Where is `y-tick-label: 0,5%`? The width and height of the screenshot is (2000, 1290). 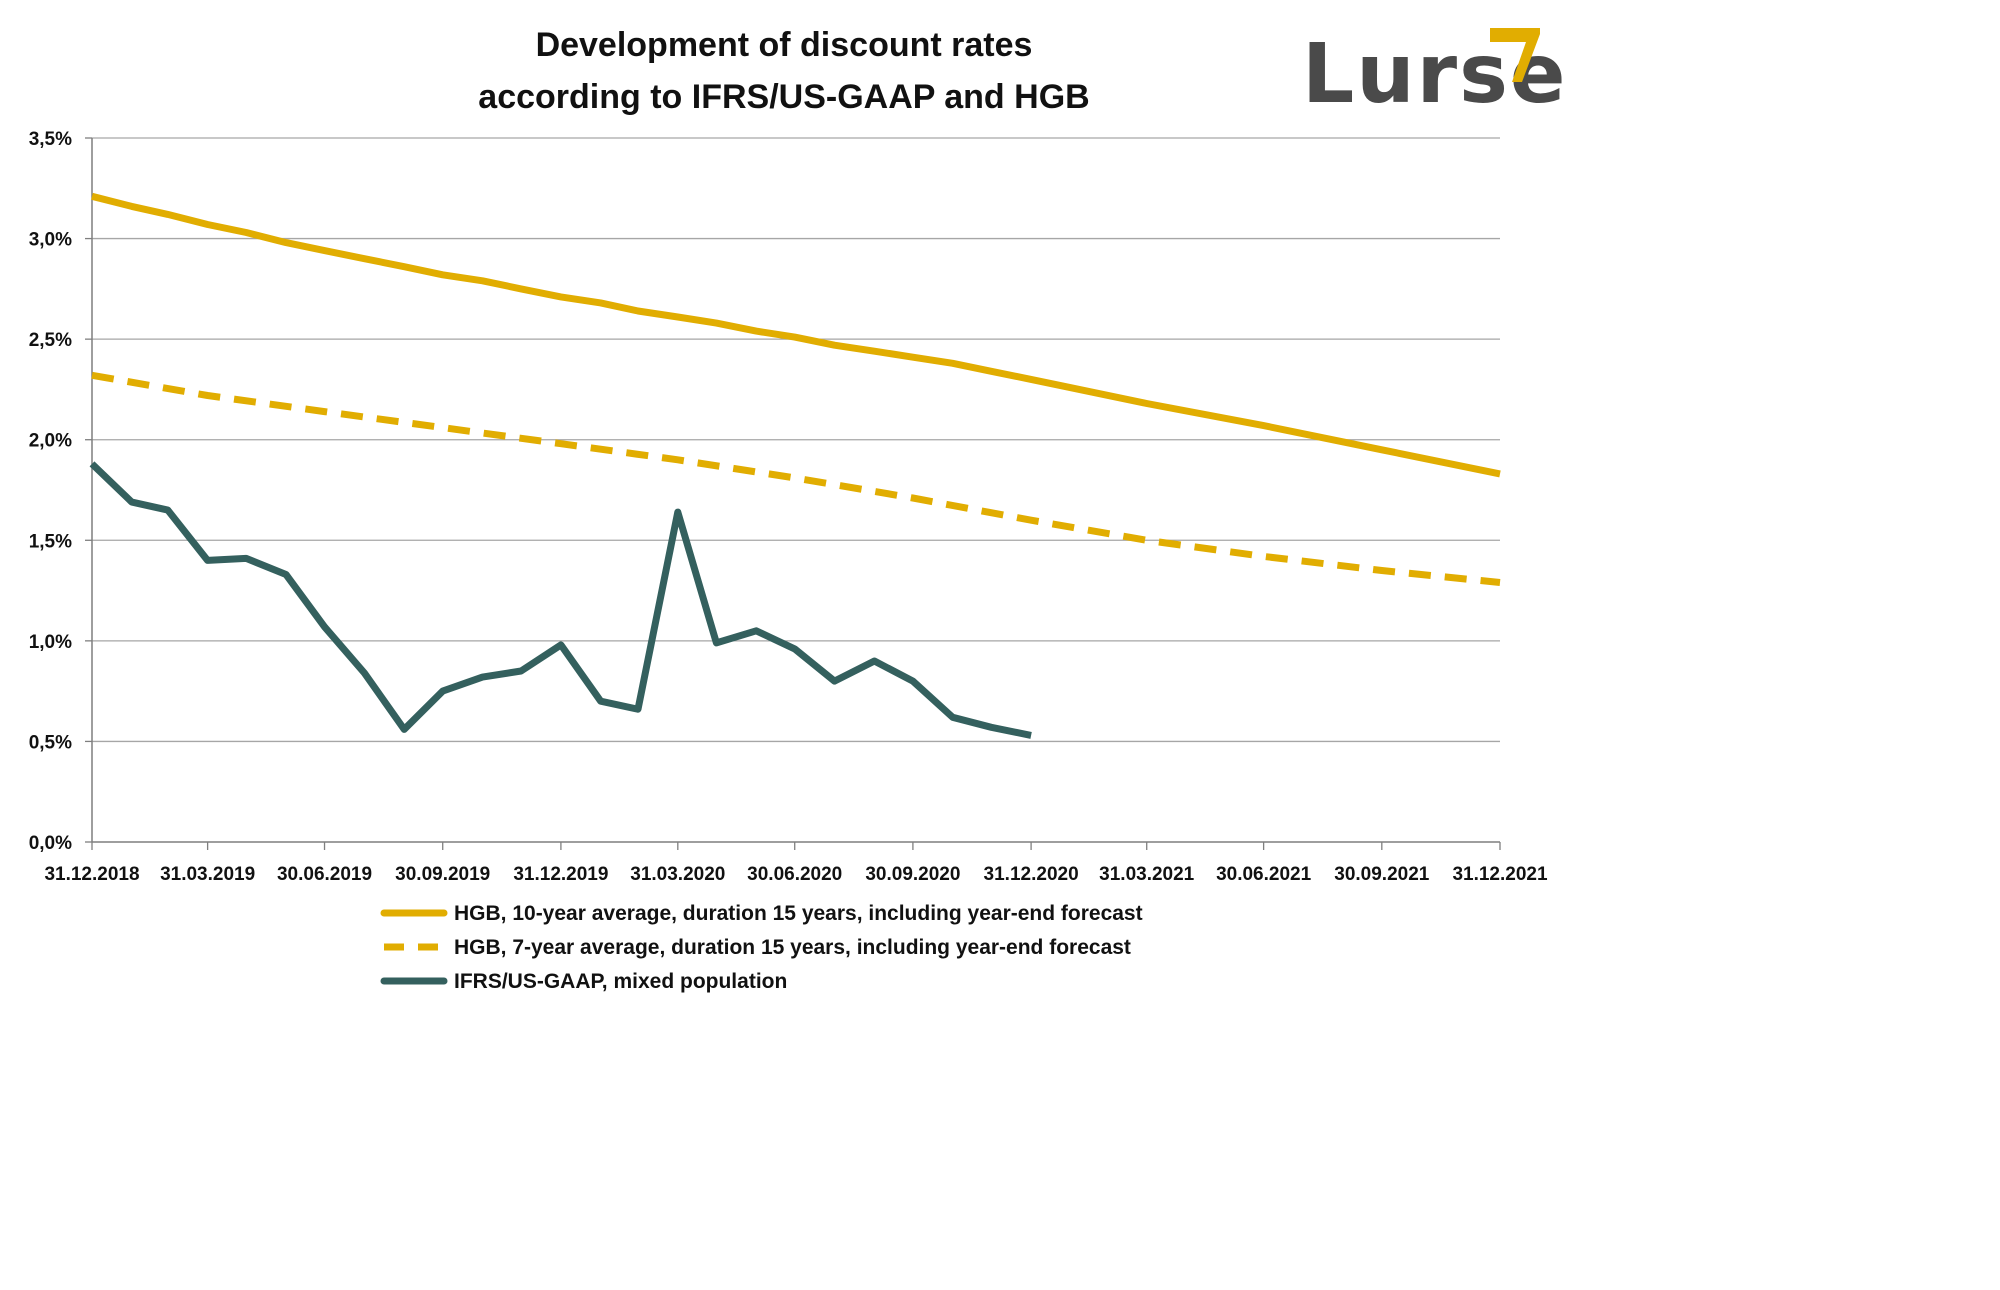 y-tick-label: 0,5% is located at coordinates (50, 742).